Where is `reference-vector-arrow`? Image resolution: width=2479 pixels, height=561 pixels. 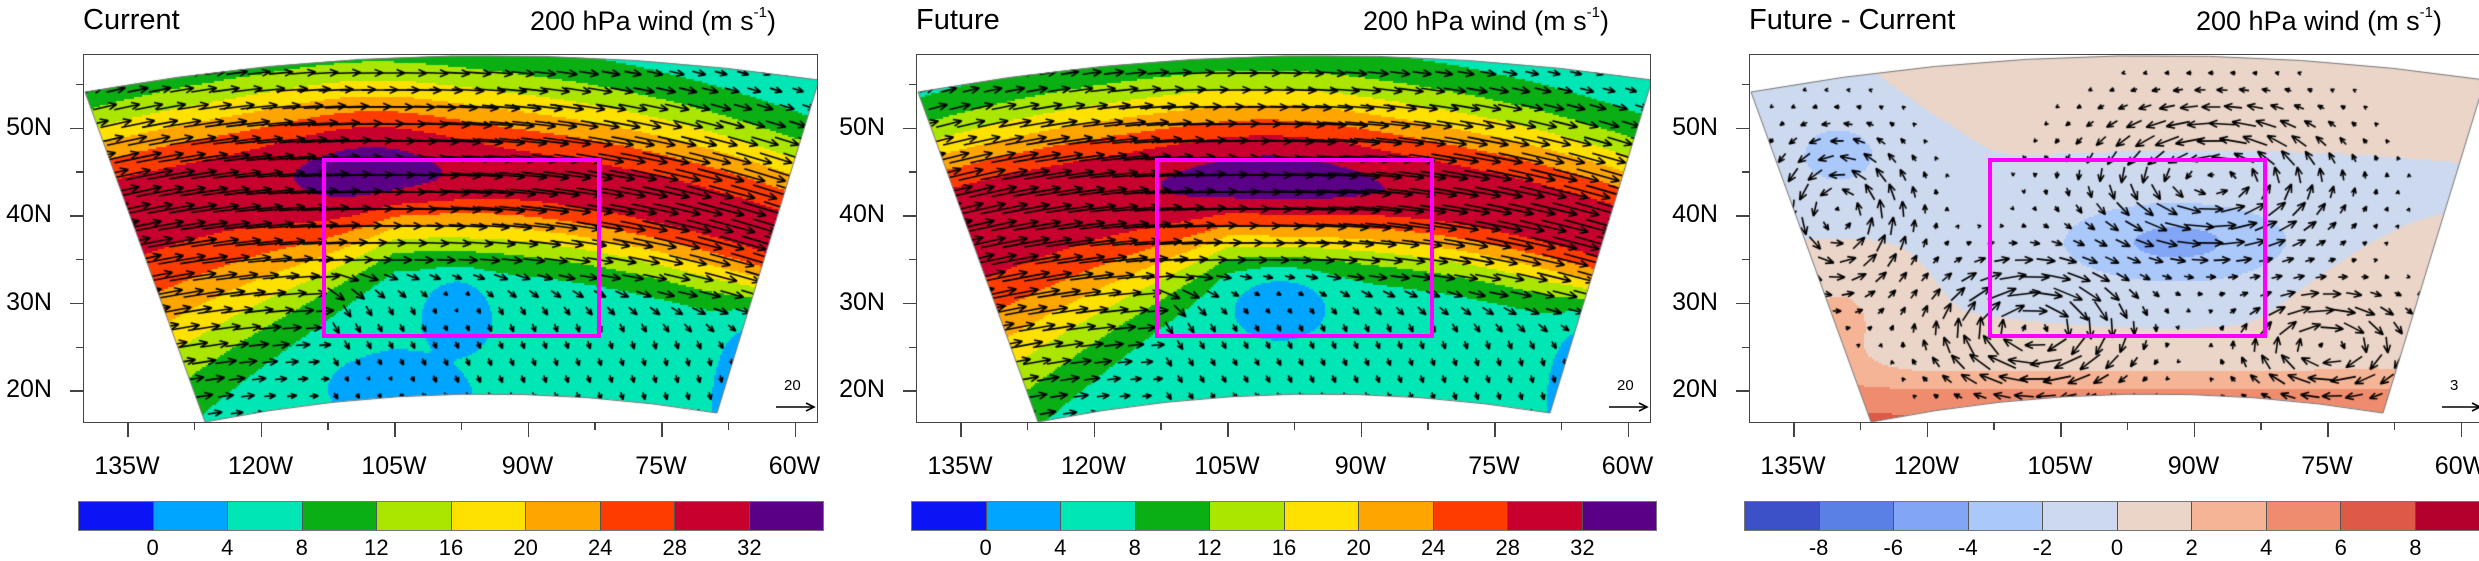
reference-vector-arrow is located at coordinates (795, 409).